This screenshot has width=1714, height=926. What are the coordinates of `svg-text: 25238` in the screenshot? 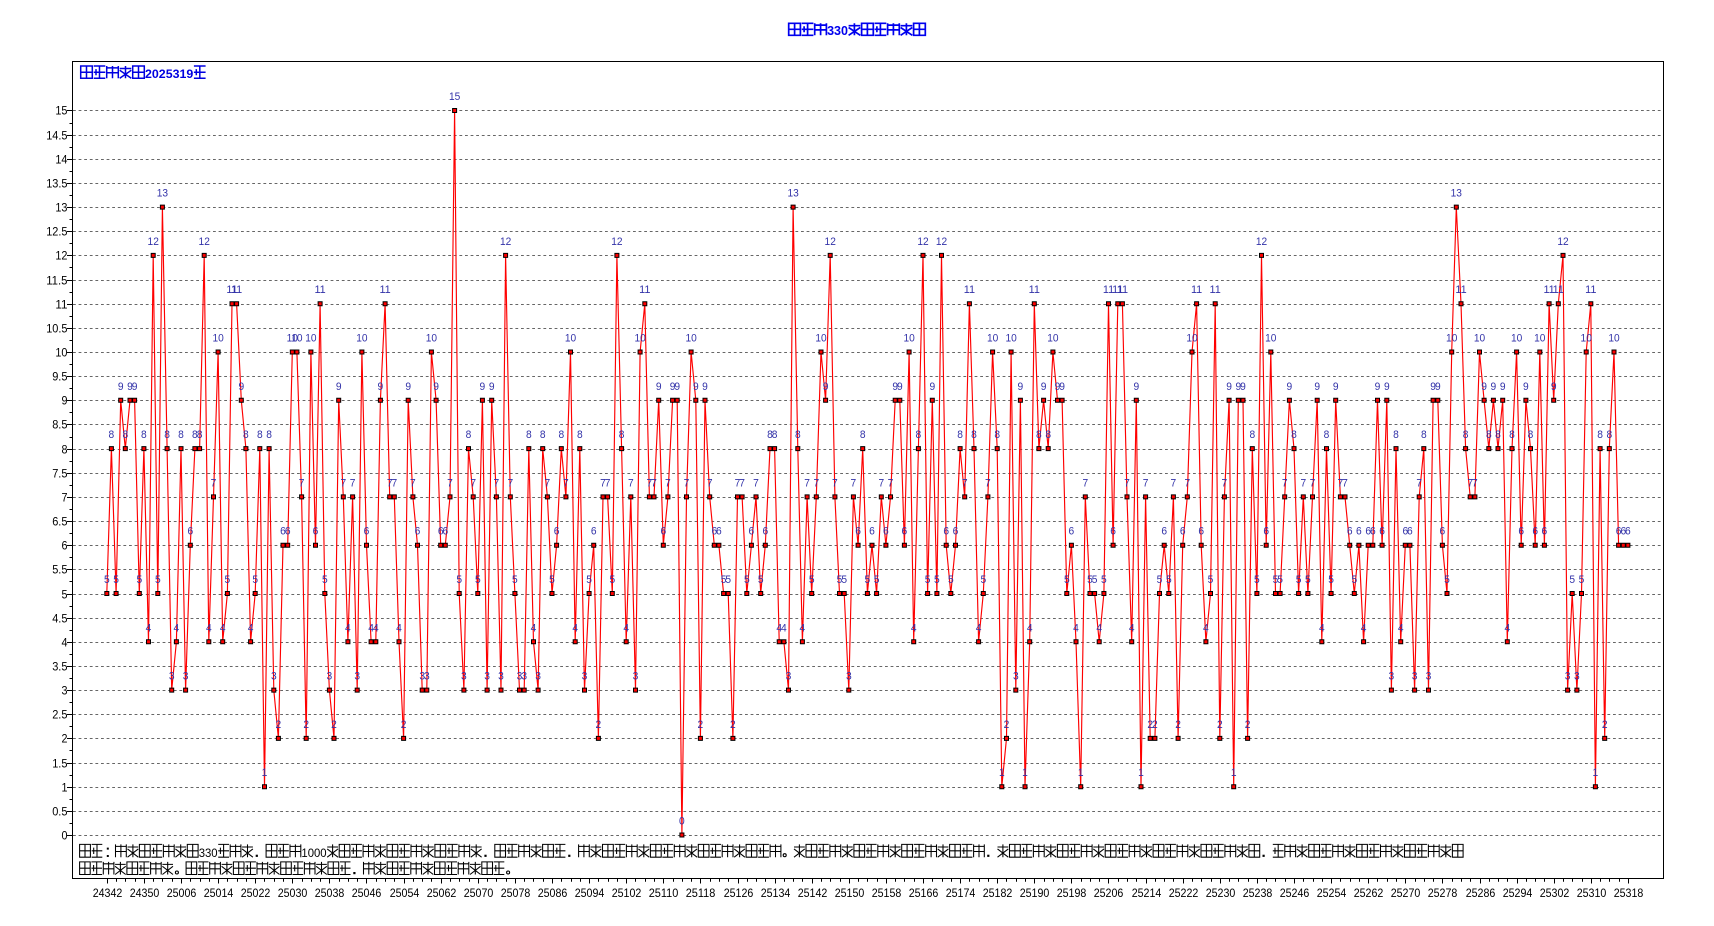 It's located at (1258, 893).